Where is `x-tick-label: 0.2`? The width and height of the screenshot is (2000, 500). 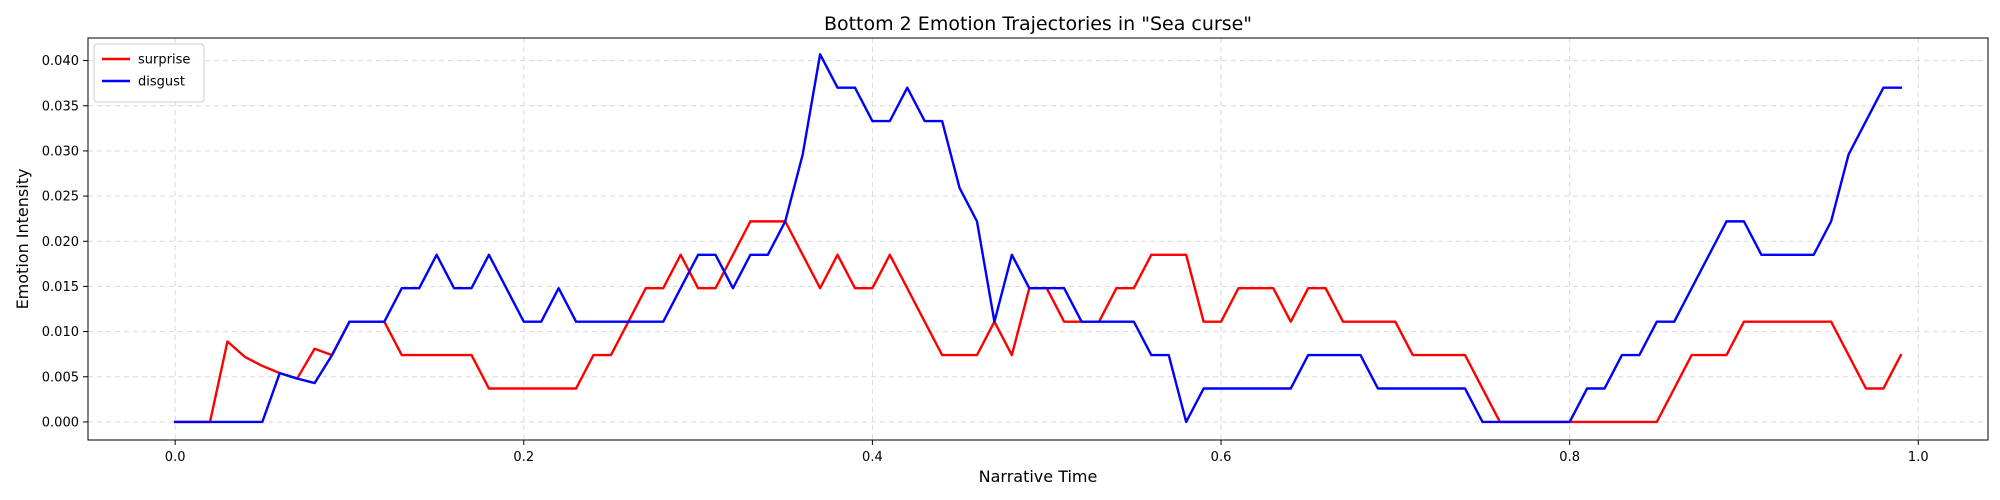 x-tick-label: 0.2 is located at coordinates (523, 457).